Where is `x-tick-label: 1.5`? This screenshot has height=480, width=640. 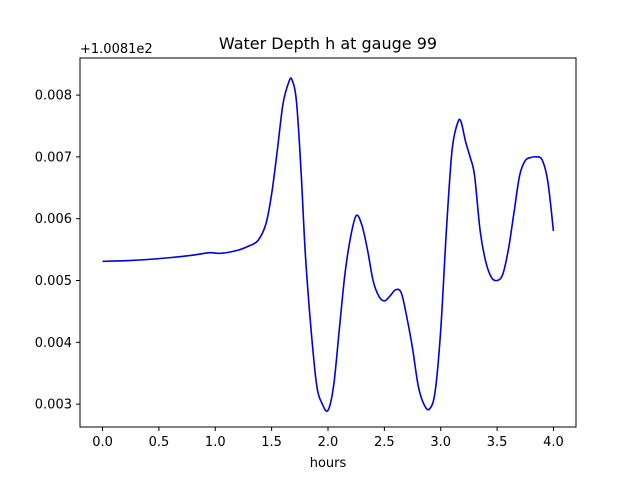
x-tick-label: 1.5 is located at coordinates (271, 442).